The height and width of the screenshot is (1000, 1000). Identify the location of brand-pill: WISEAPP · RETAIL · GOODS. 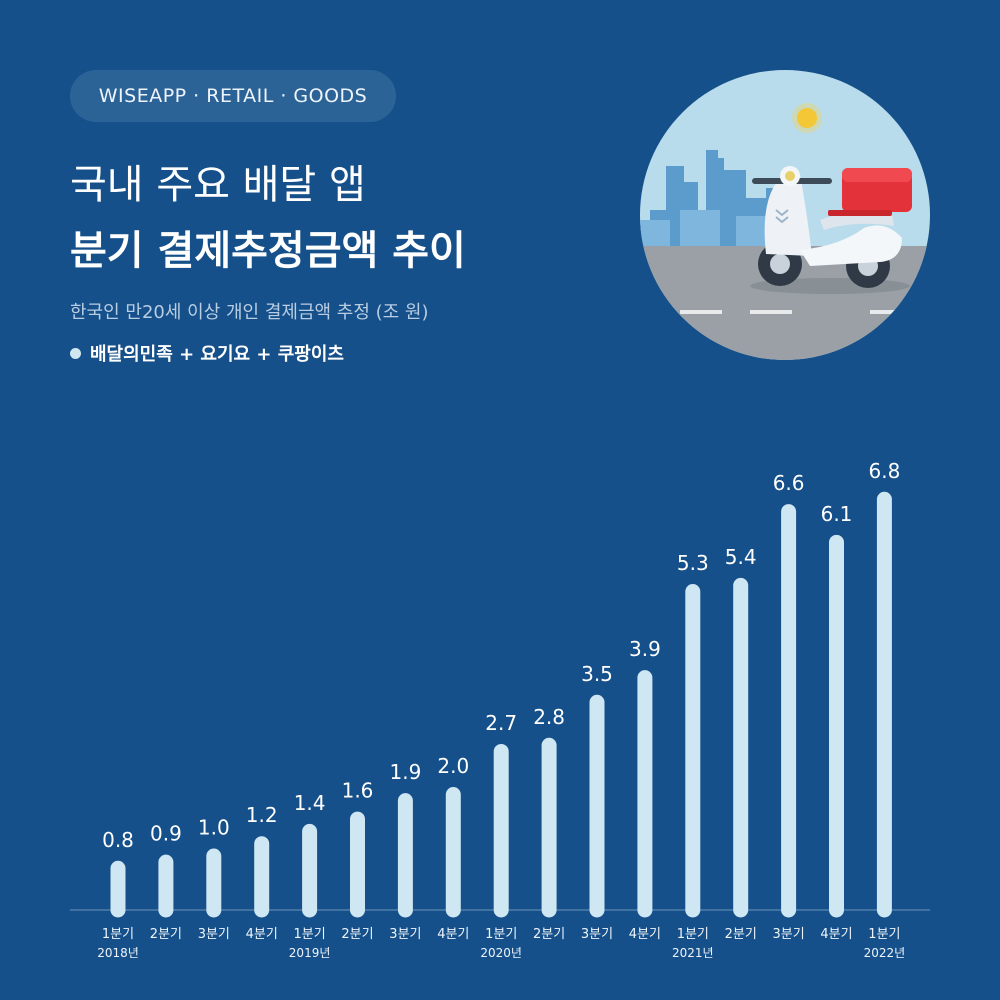
(233, 96).